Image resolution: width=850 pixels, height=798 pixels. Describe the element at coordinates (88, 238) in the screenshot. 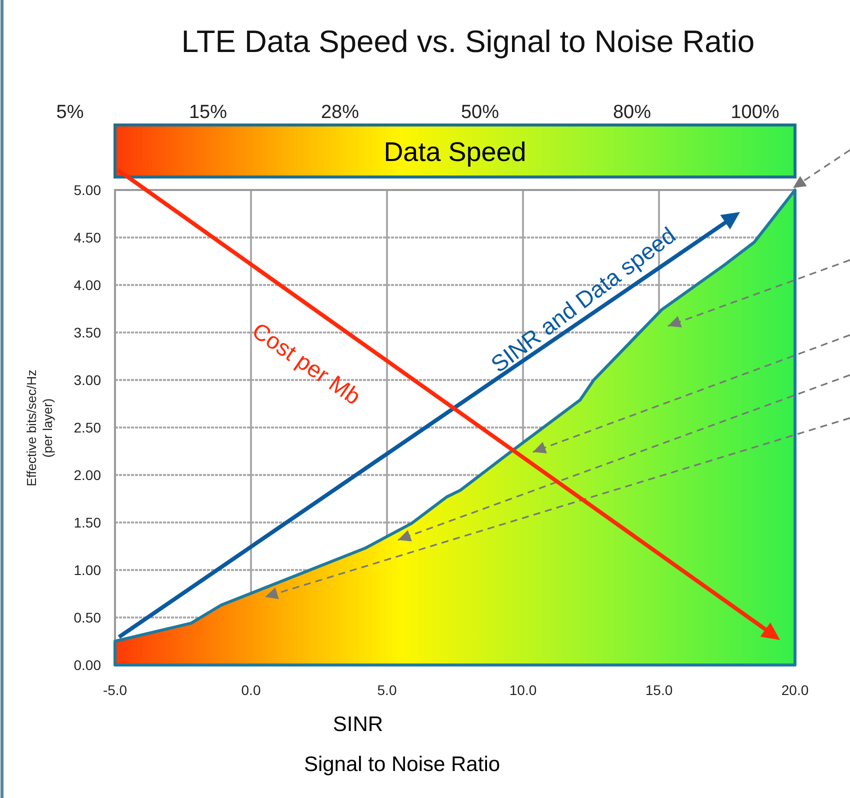

I see `y-tick-label: 4.50` at that location.